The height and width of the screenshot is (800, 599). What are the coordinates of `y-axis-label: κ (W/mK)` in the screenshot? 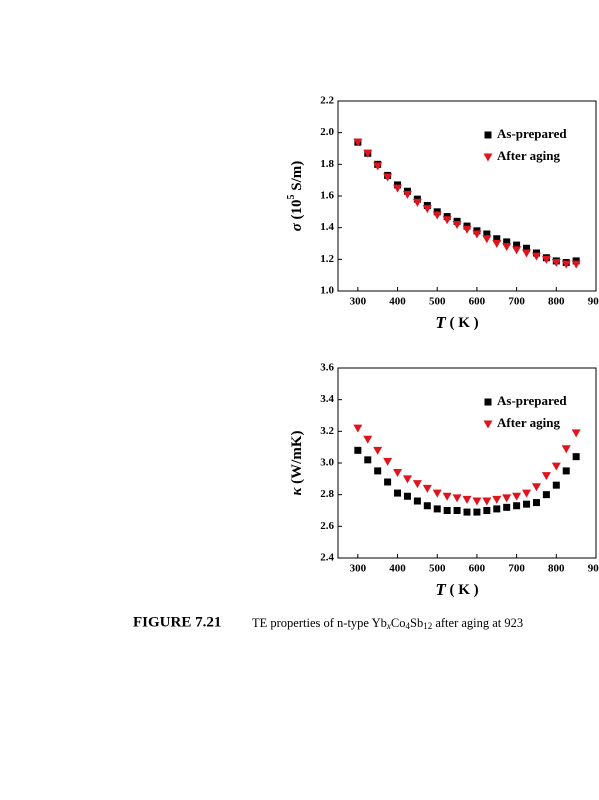 It's located at (297, 462).